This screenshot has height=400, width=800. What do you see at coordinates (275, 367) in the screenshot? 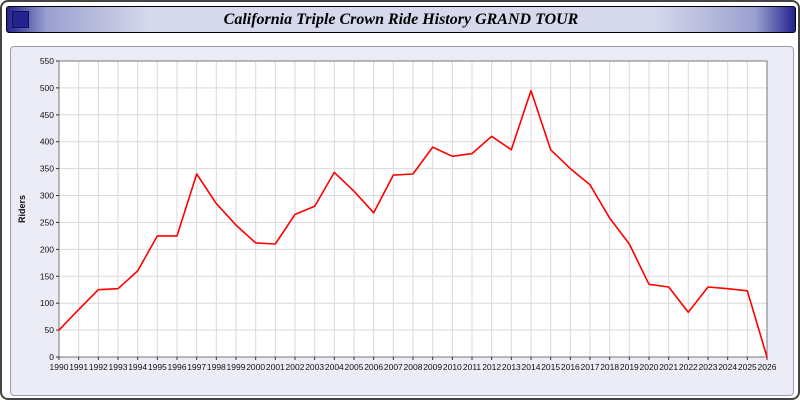
I see `svg-text: 2001` at bounding box center [275, 367].